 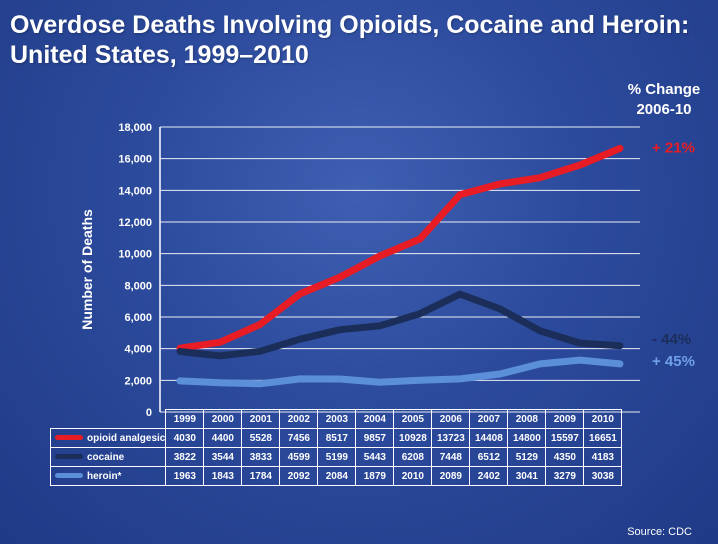 I want to click on data-label: 9857, so click(x=375, y=438).